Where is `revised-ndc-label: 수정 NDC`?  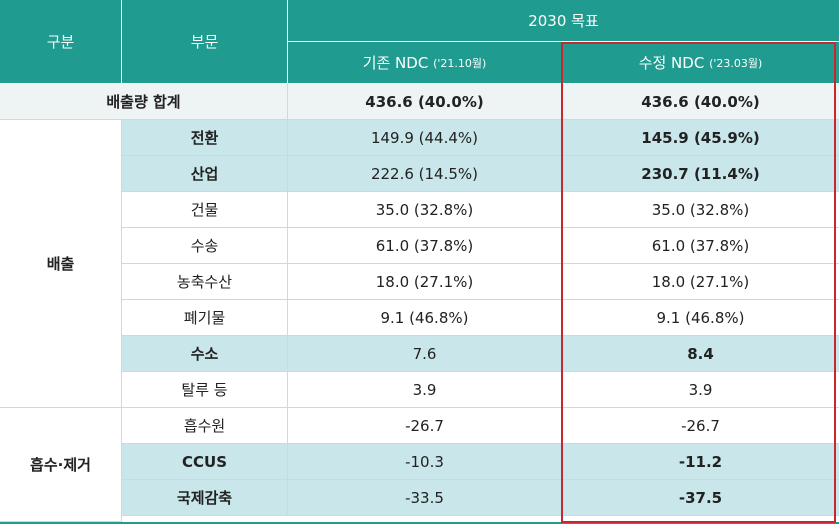 revised-ndc-label: 수정 NDC is located at coordinates (671, 63).